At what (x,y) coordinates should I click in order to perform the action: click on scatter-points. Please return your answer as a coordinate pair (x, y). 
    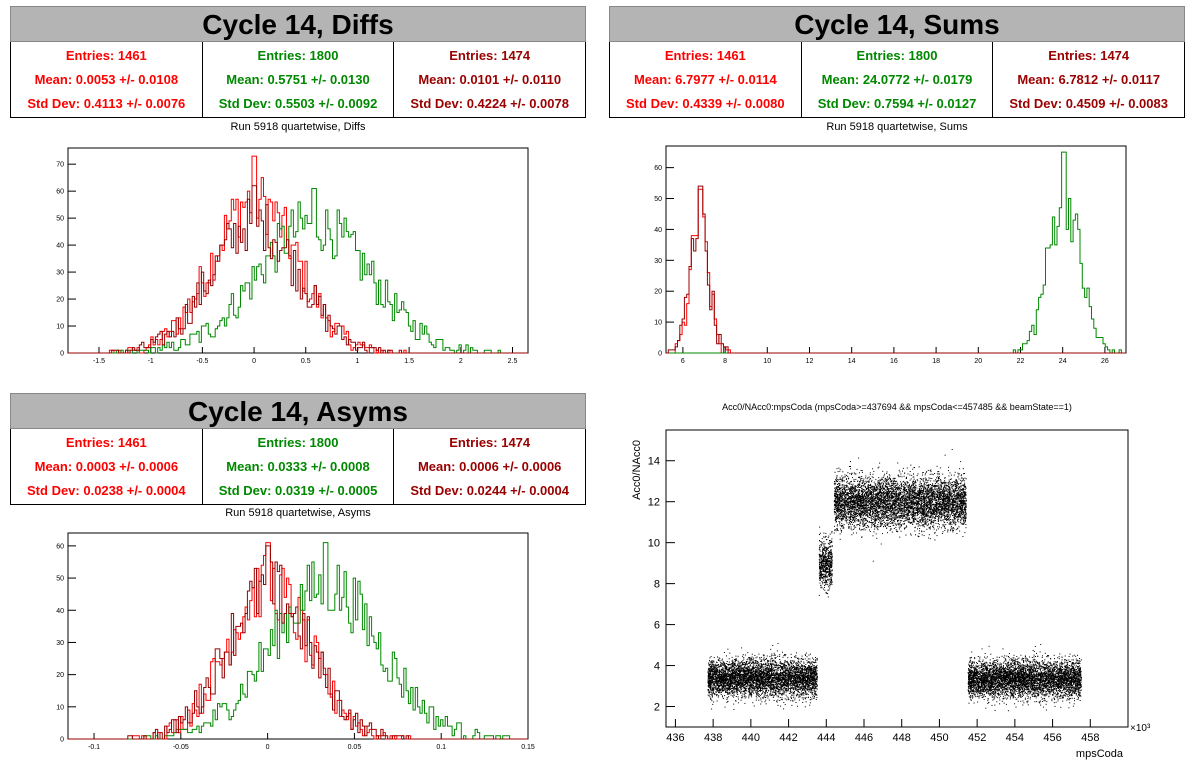
    Looking at the image, I should click on (894, 580).